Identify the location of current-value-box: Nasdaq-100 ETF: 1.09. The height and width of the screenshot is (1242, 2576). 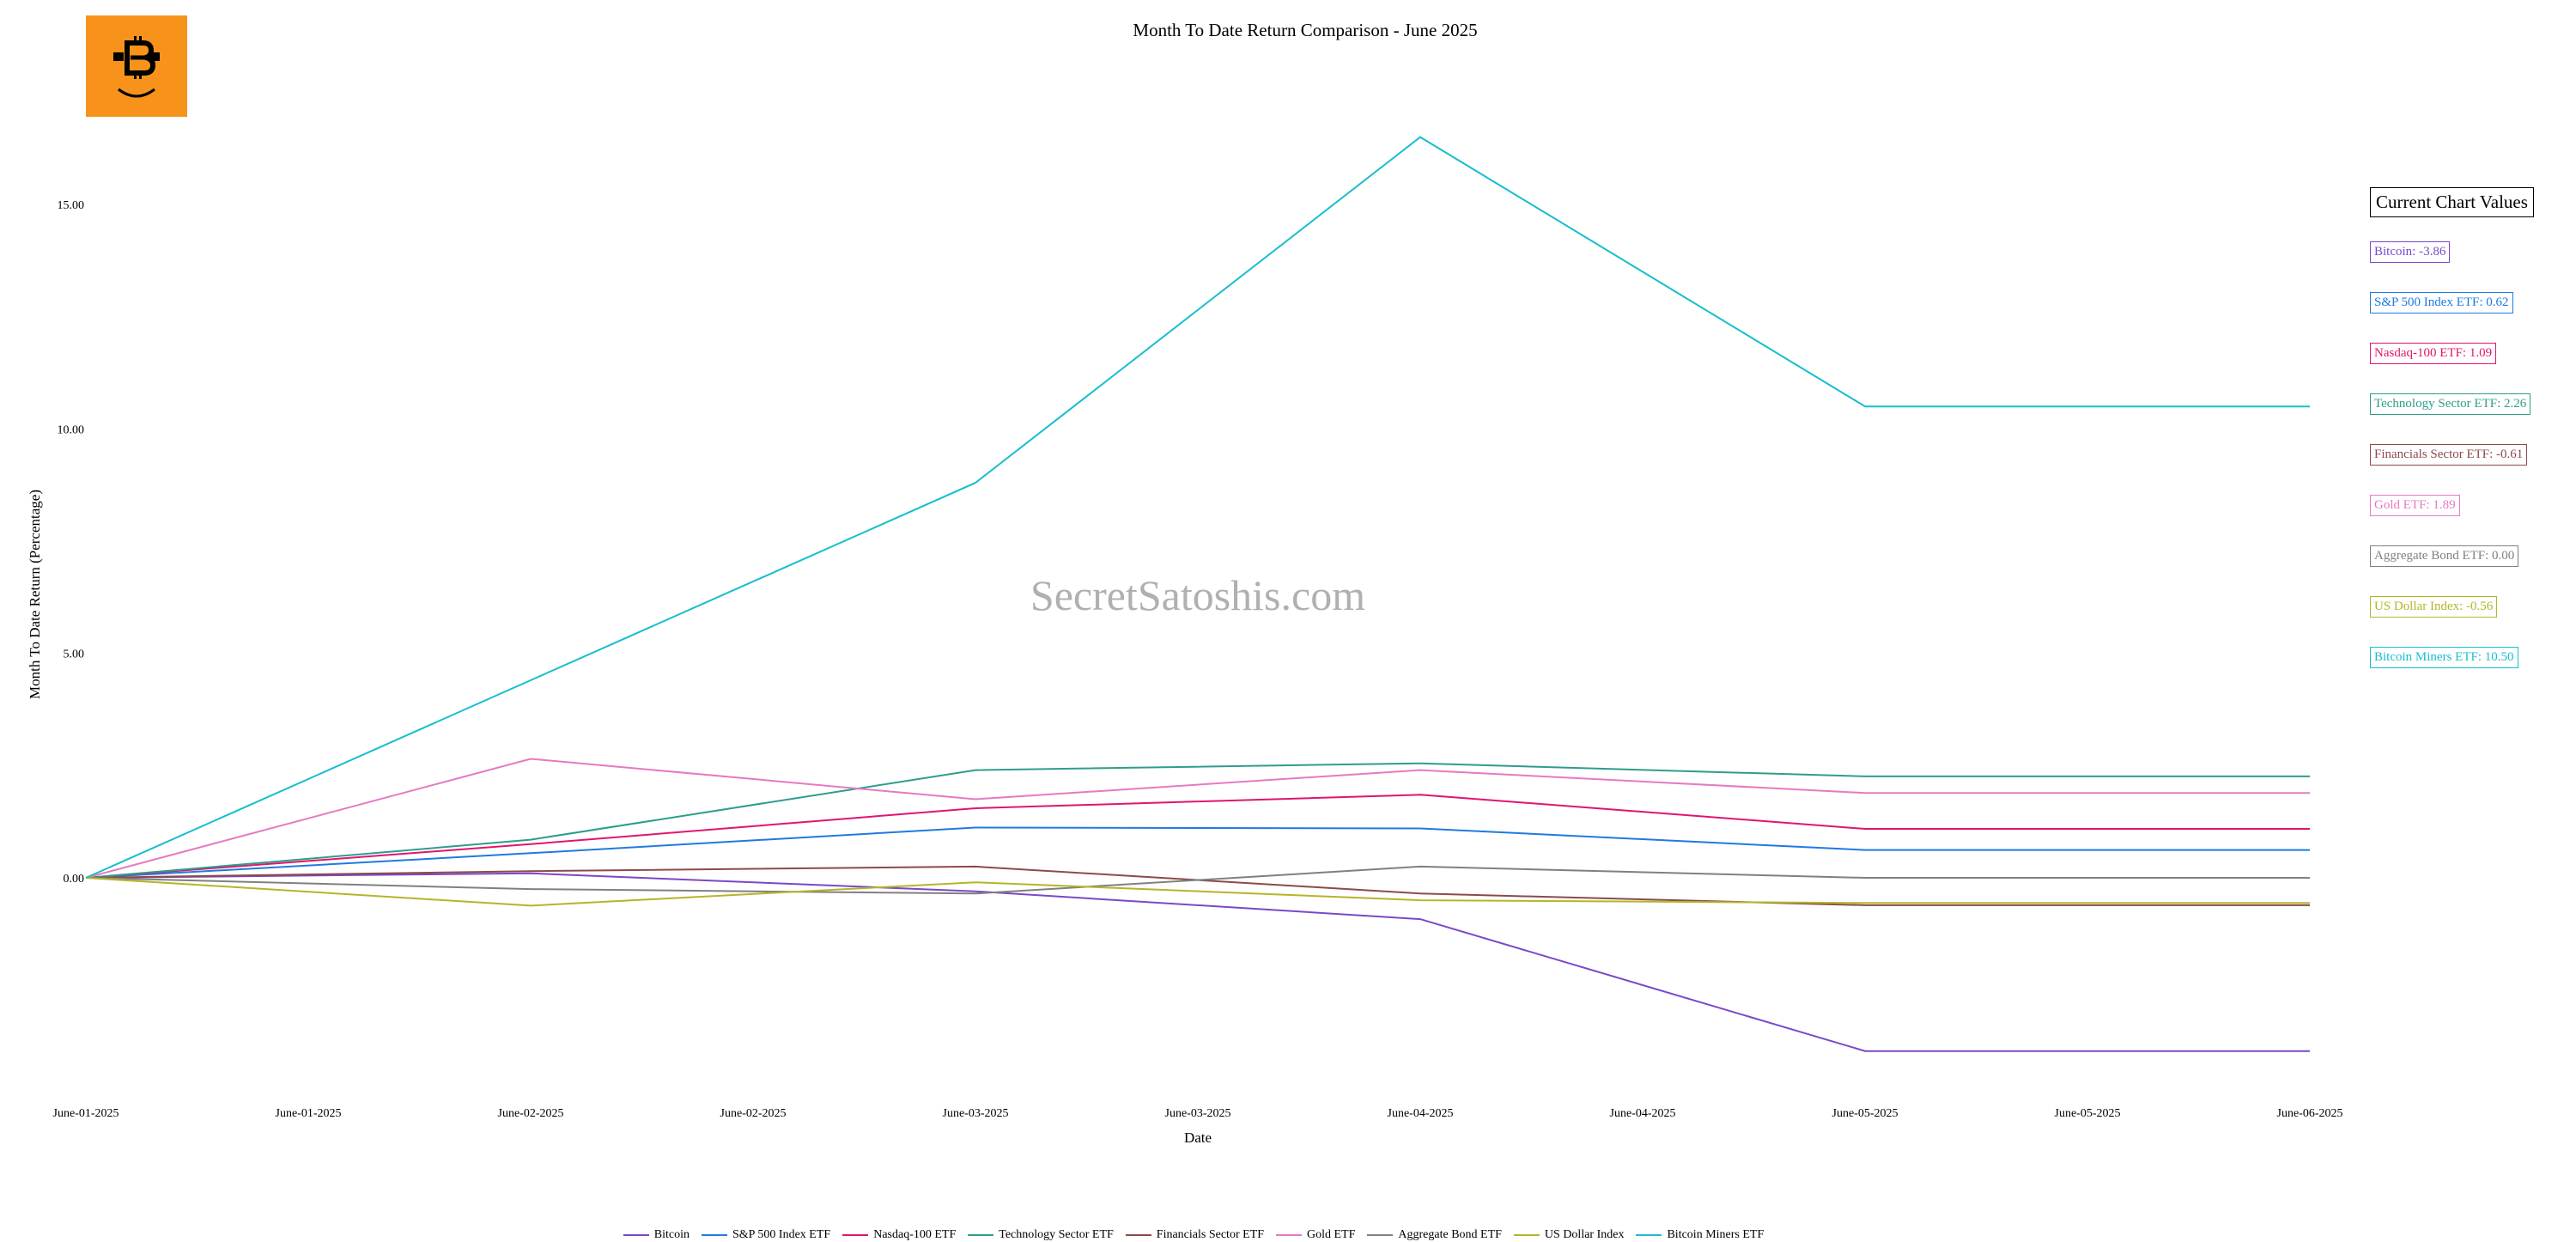
(2434, 353).